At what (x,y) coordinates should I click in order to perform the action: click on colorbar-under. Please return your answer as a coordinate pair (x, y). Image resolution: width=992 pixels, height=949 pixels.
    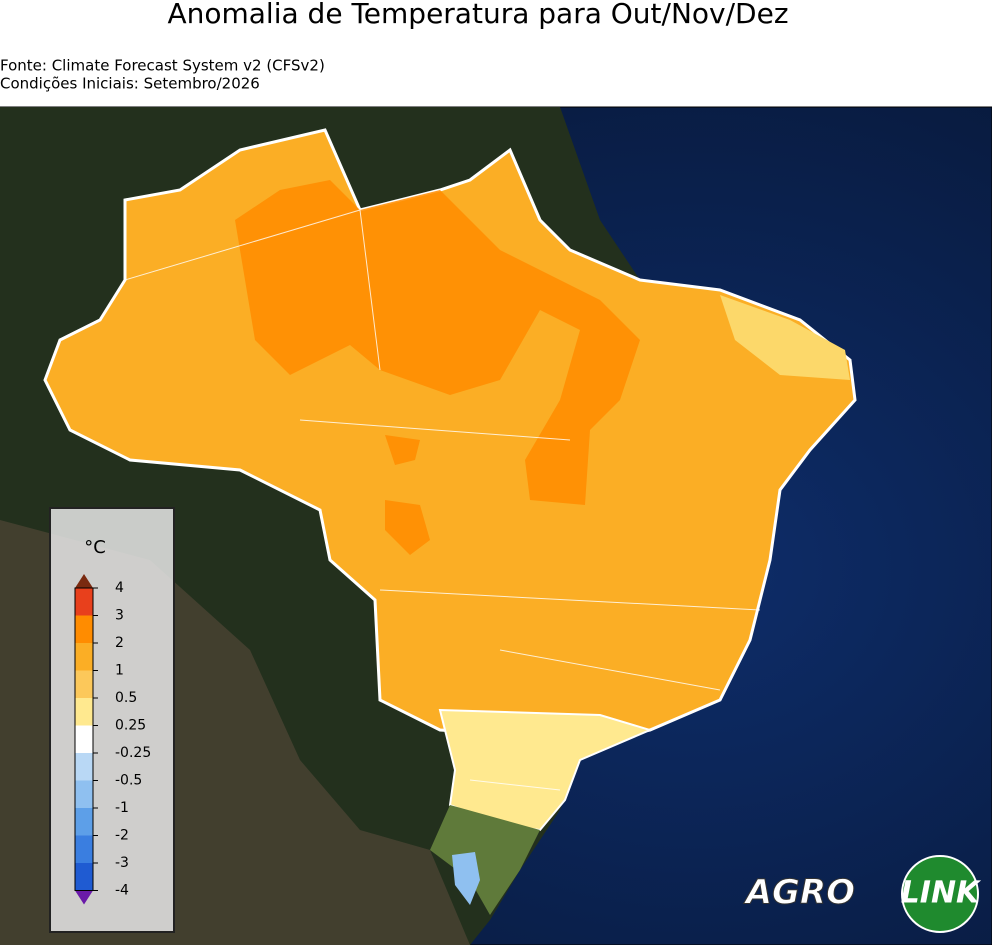
    Looking at the image, I should click on (84, 897).